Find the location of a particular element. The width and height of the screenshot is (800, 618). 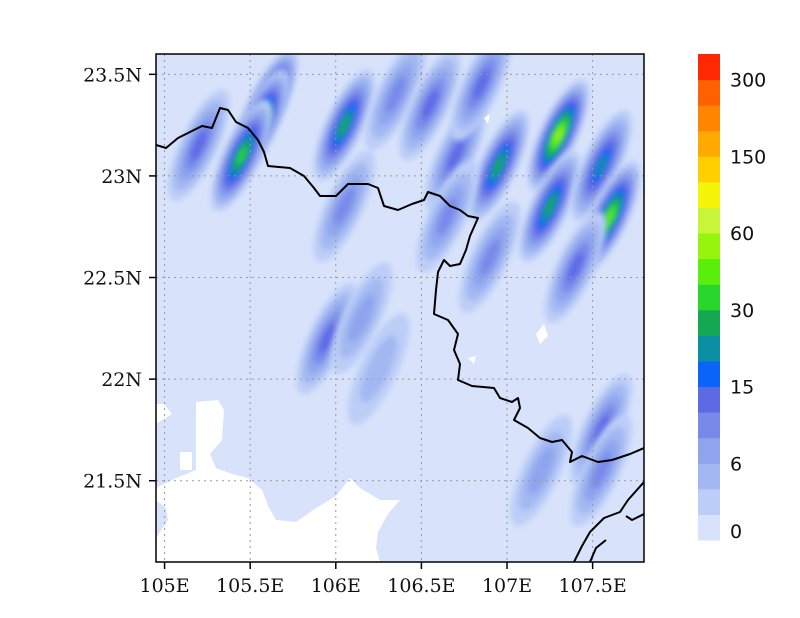

colorbar-label-4: 60 is located at coordinates (742, 234).